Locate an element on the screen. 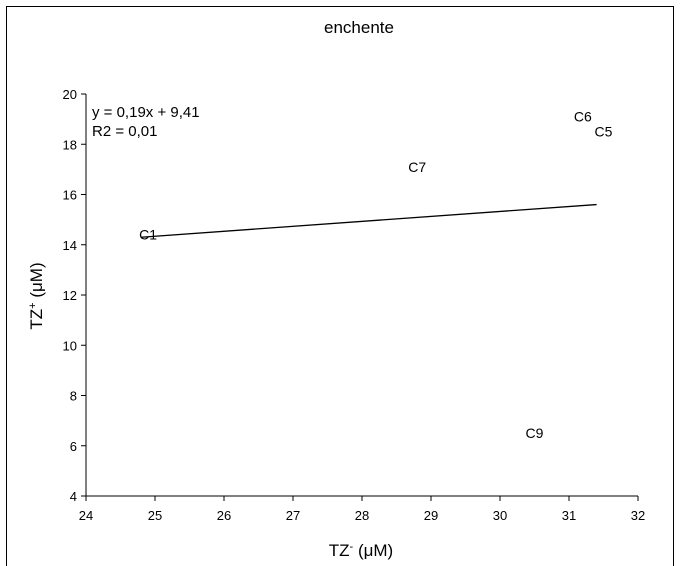 The image size is (682, 566). y-tick-label: 18 is located at coordinates (70, 144).